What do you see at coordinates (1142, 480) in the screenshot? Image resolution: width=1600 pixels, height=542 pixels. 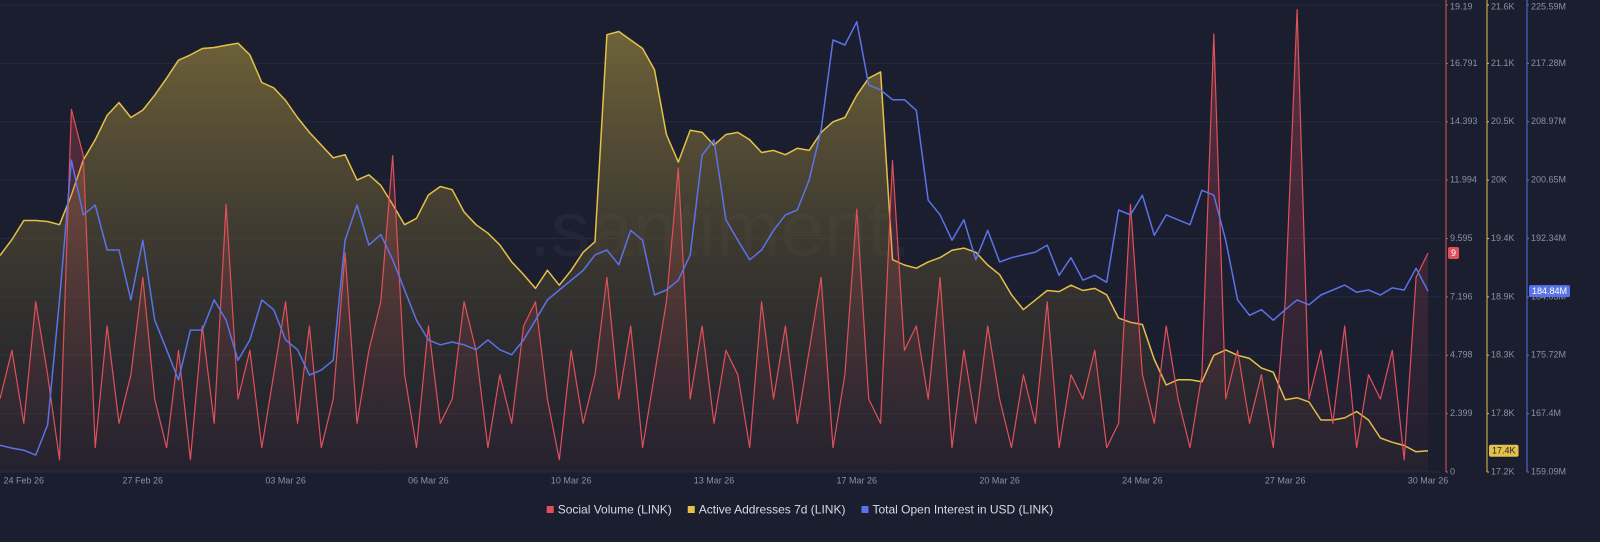 I see `x-tick-label: 24 Mar 26` at bounding box center [1142, 480].